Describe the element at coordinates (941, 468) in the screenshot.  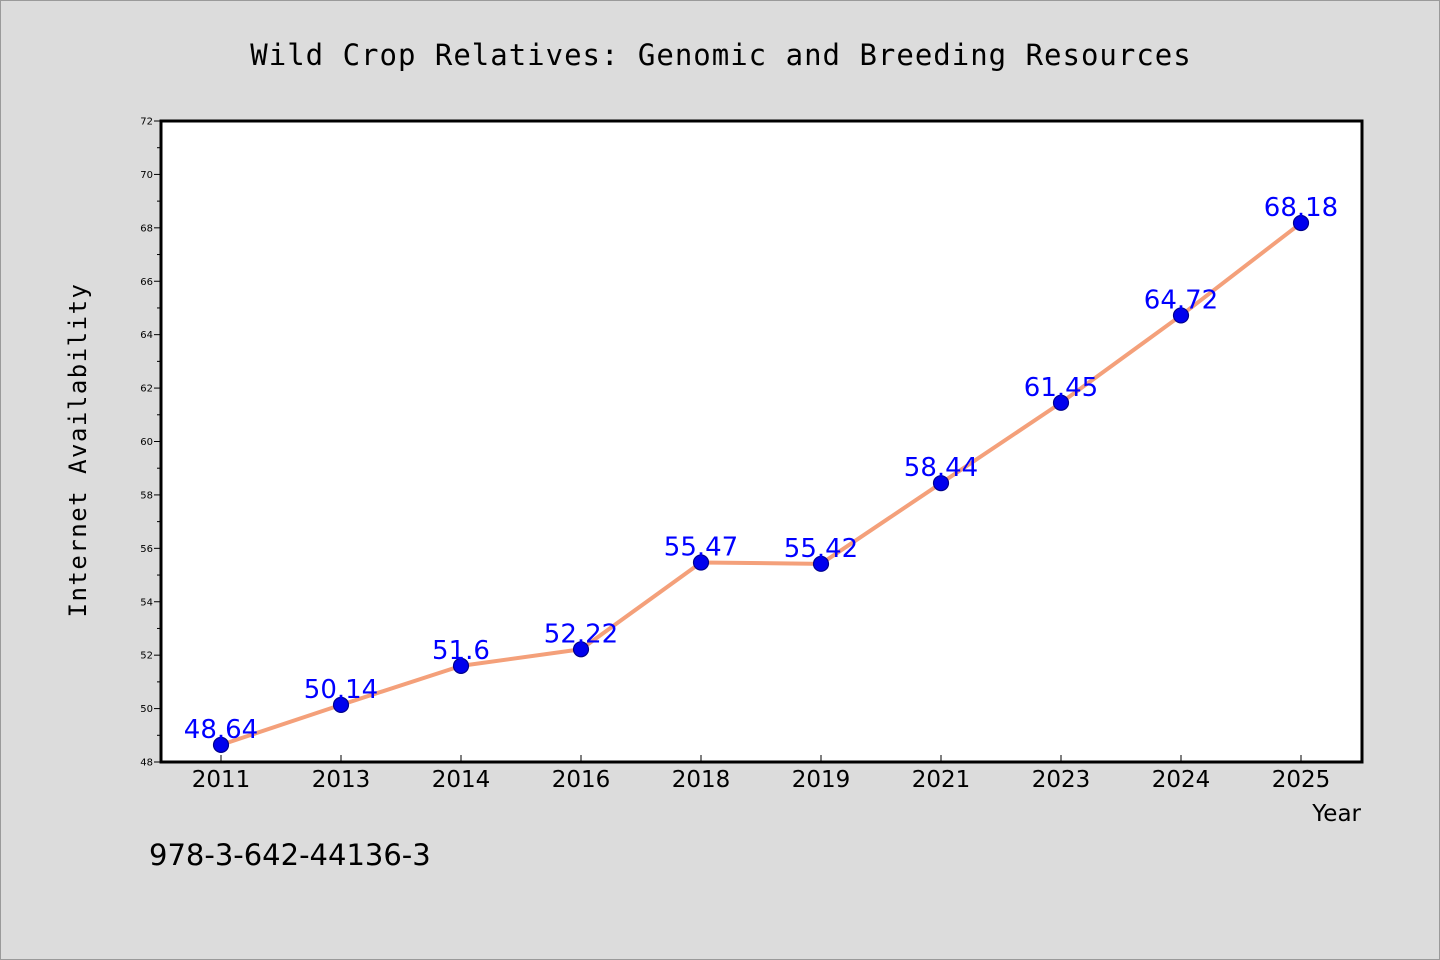
I see `data-label: 58.44` at that location.